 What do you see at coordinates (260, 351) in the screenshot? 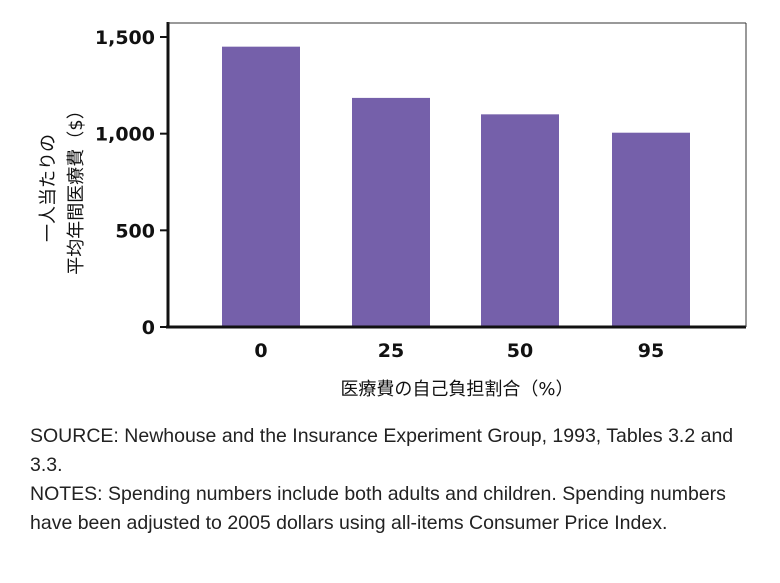
I see `x-tick-label: 0` at bounding box center [260, 351].